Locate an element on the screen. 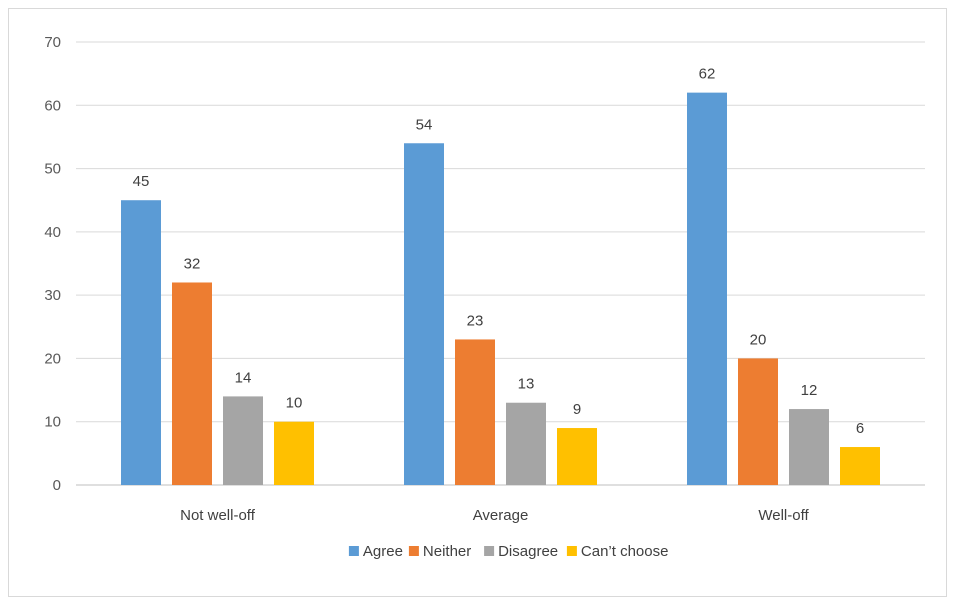  data-label: 20 is located at coordinates (758, 339).